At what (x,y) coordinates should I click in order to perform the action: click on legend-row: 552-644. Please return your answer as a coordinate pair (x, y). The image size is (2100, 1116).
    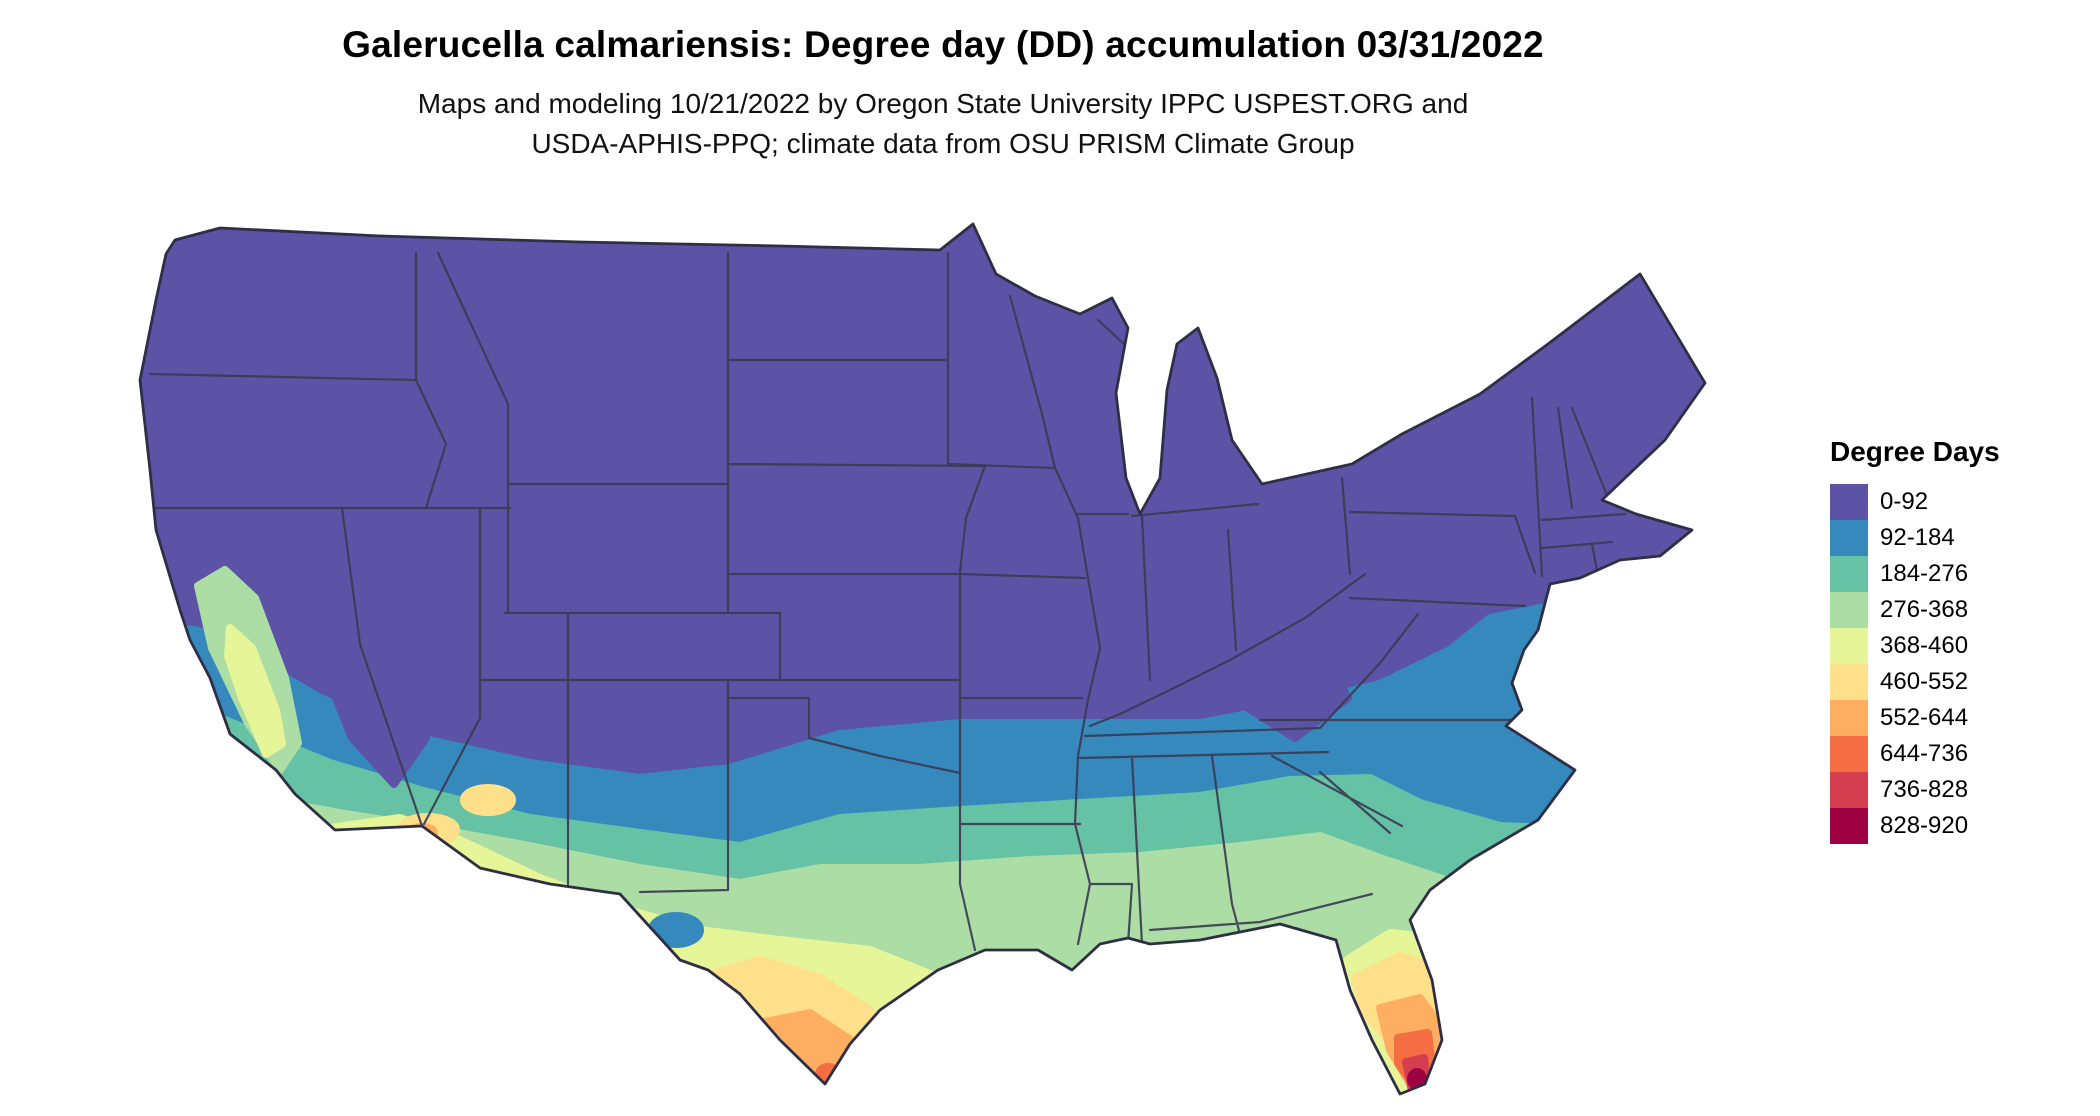
    Looking at the image, I should click on (1915, 718).